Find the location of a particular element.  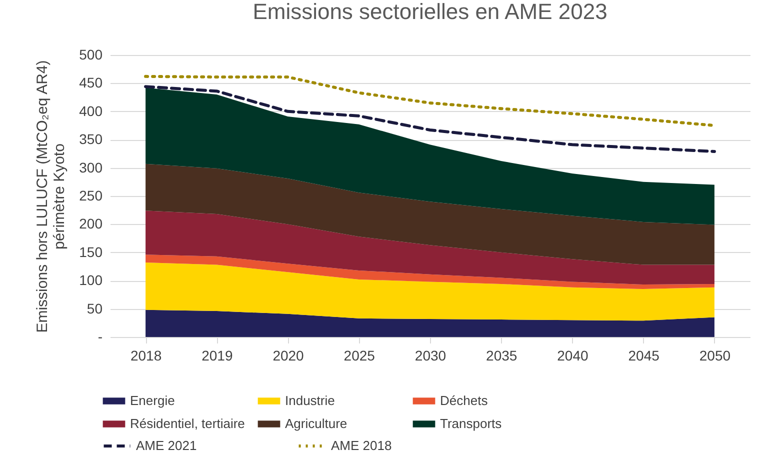

y-tick-label: 350 is located at coordinates (91, 139).